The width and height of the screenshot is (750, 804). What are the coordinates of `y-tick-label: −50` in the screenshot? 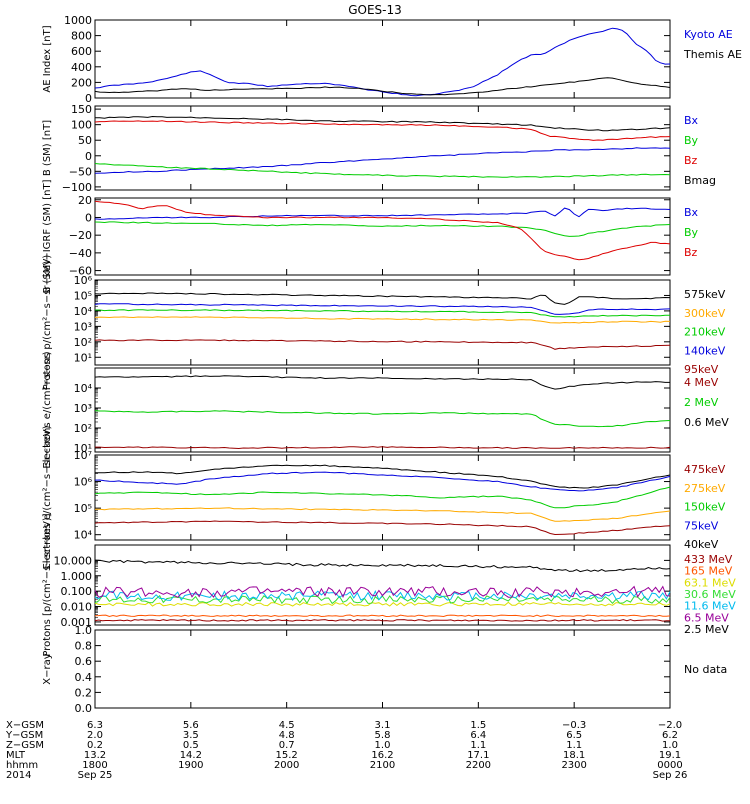 It's located at (80, 171).